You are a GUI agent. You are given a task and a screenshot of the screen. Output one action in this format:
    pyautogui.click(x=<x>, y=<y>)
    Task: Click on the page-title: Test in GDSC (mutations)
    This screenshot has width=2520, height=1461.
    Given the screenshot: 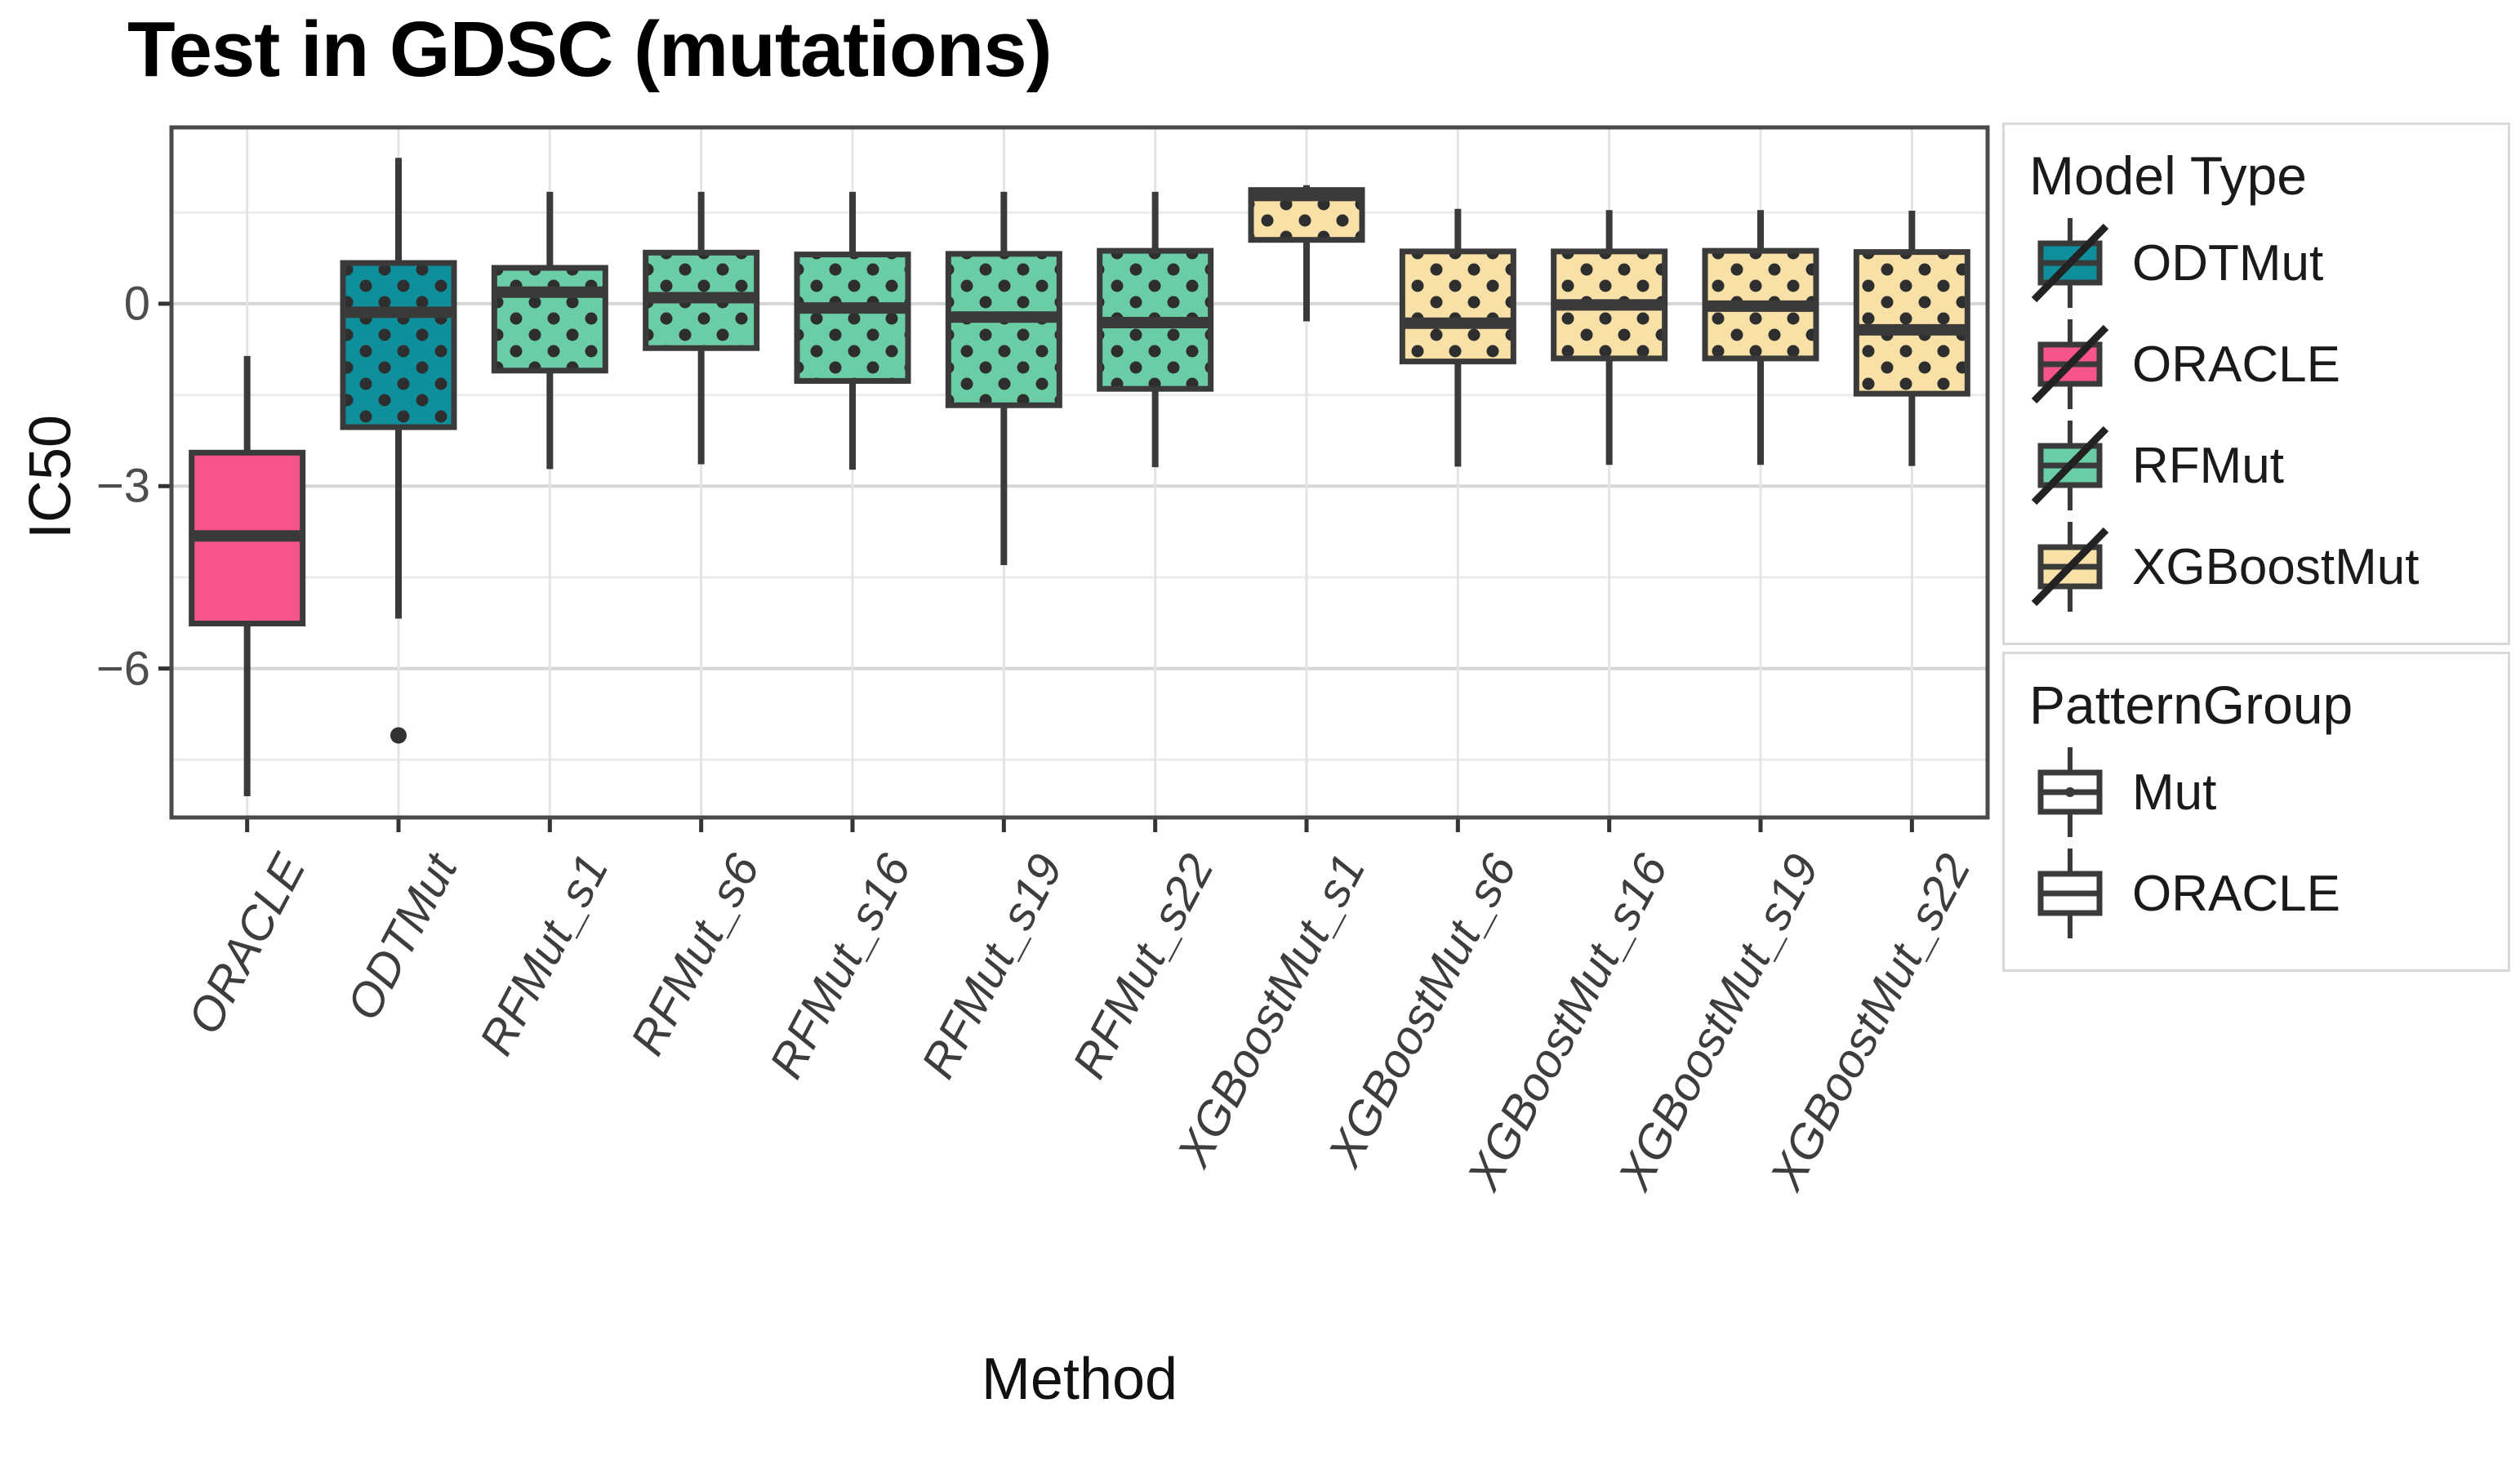 What is the action you would take?
    pyautogui.click(x=590, y=49)
    